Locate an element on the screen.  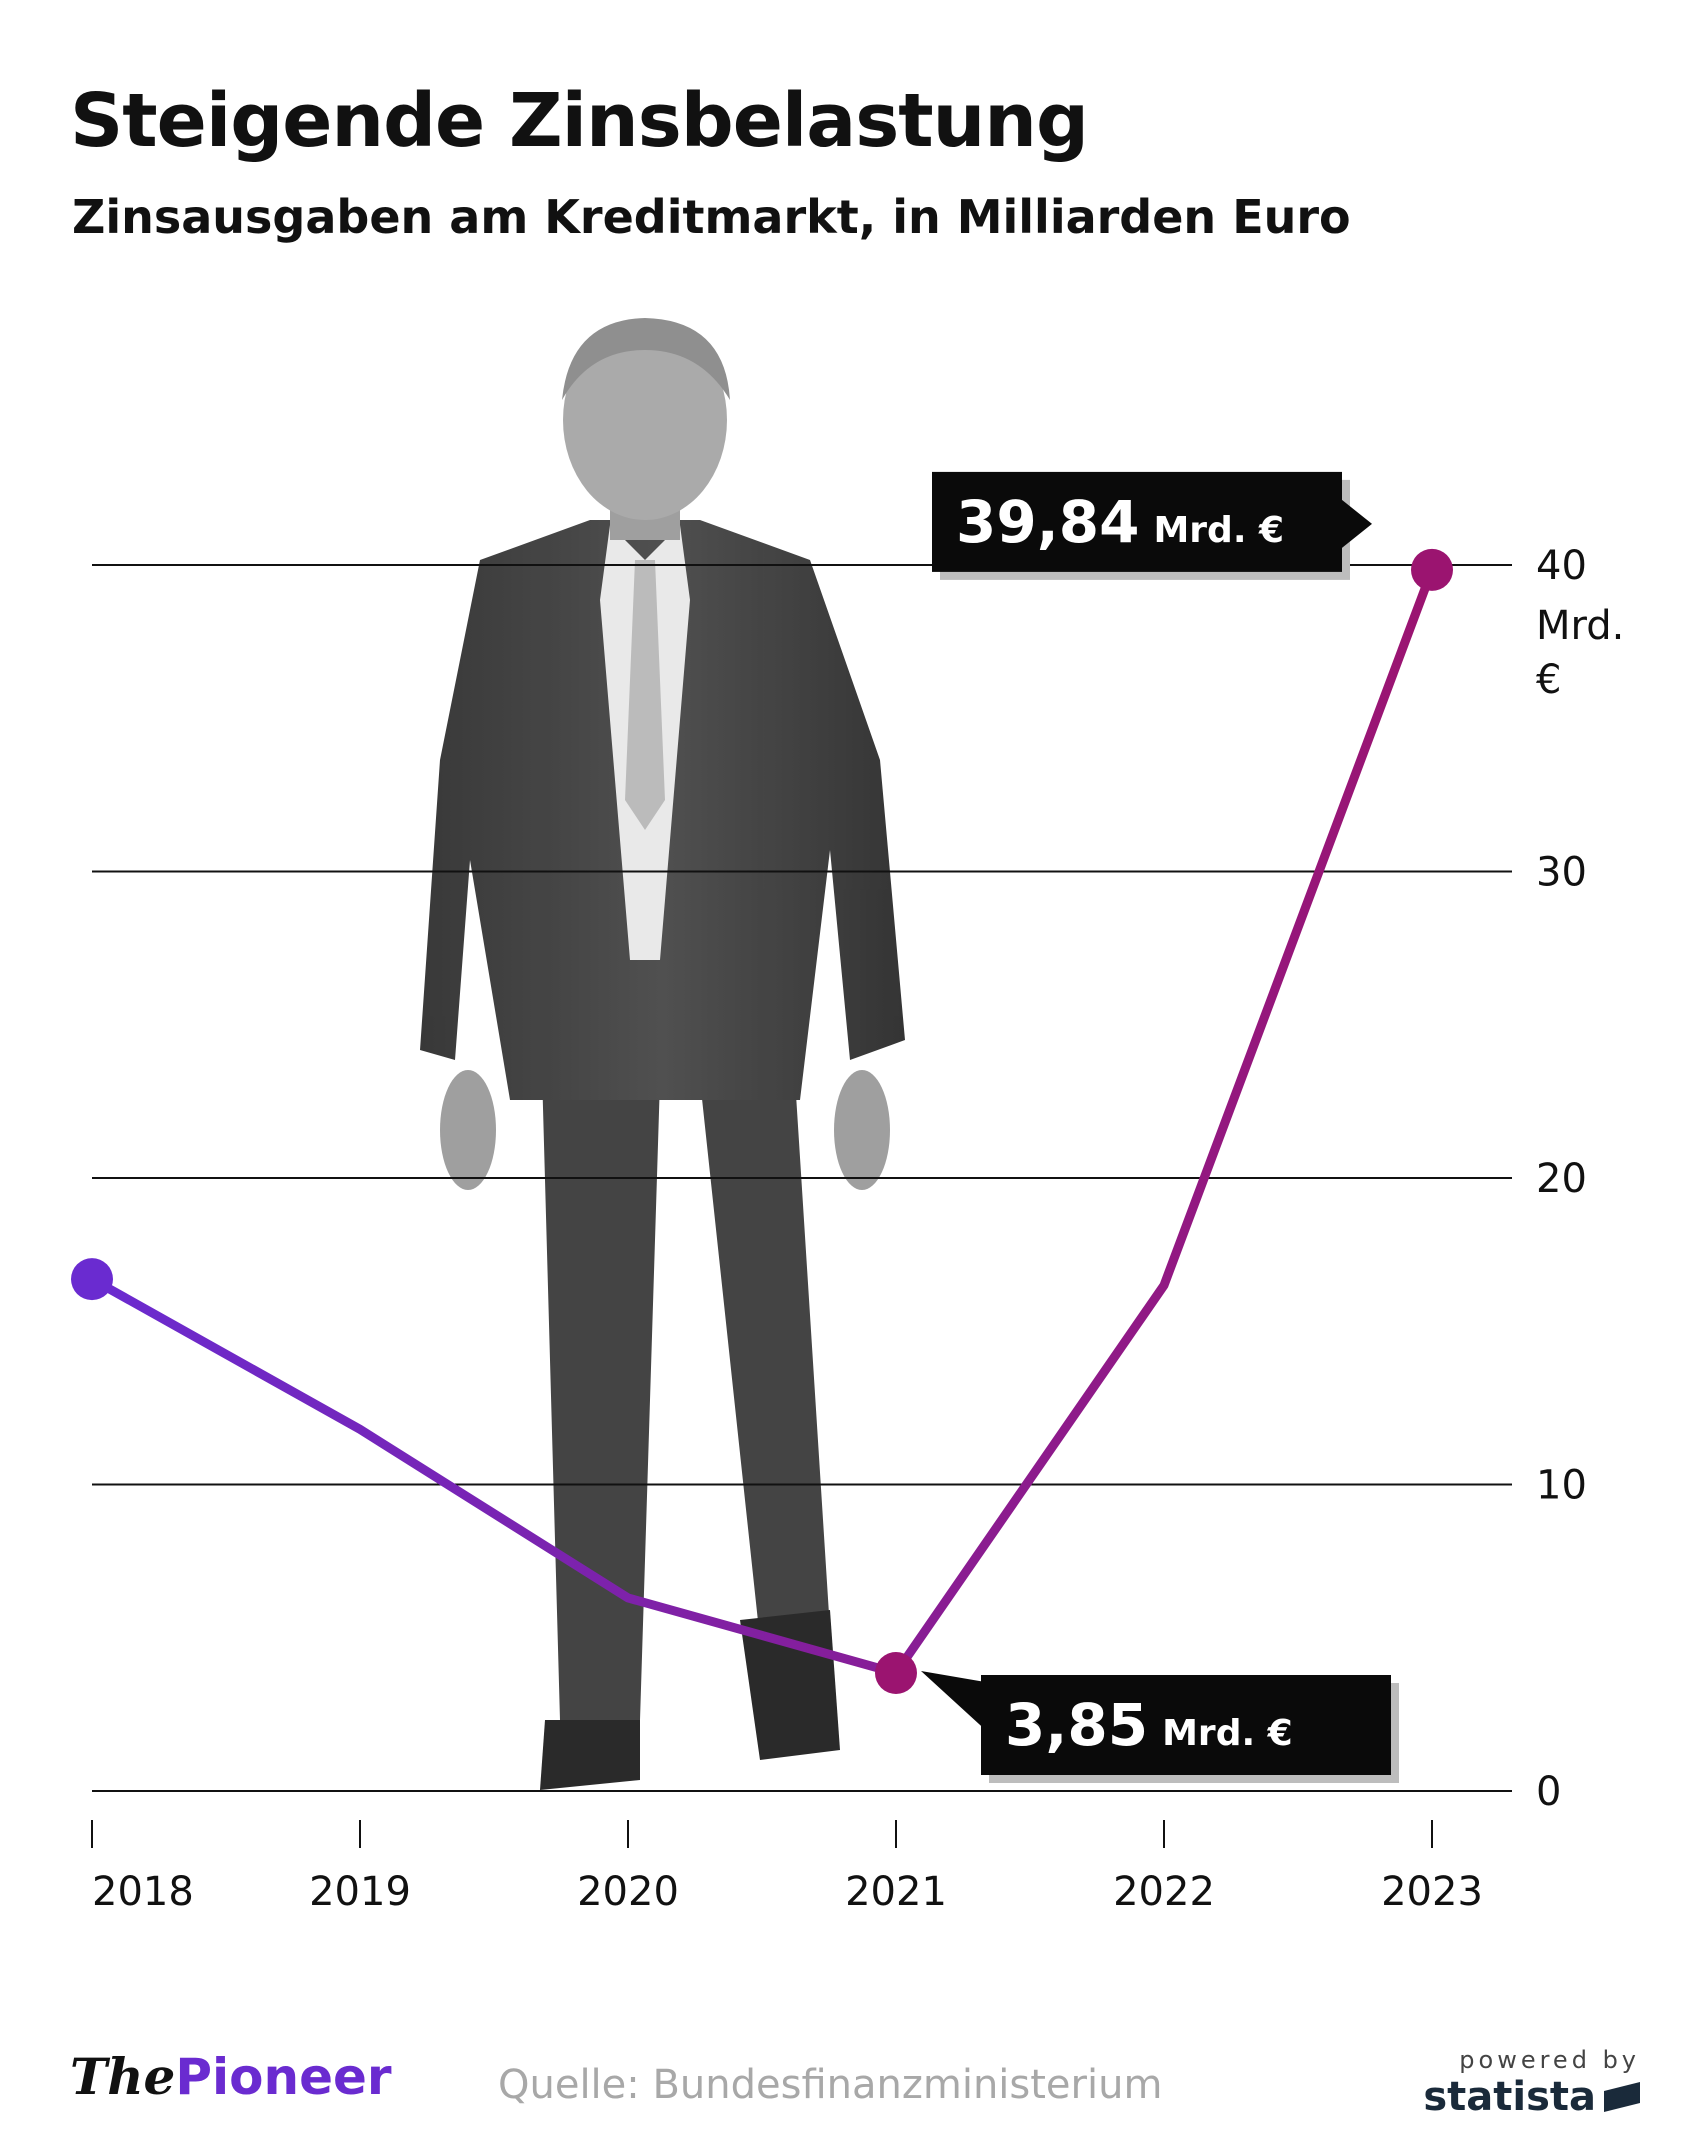
statista-logo: powered by statista is located at coordinates (1531, 2083).